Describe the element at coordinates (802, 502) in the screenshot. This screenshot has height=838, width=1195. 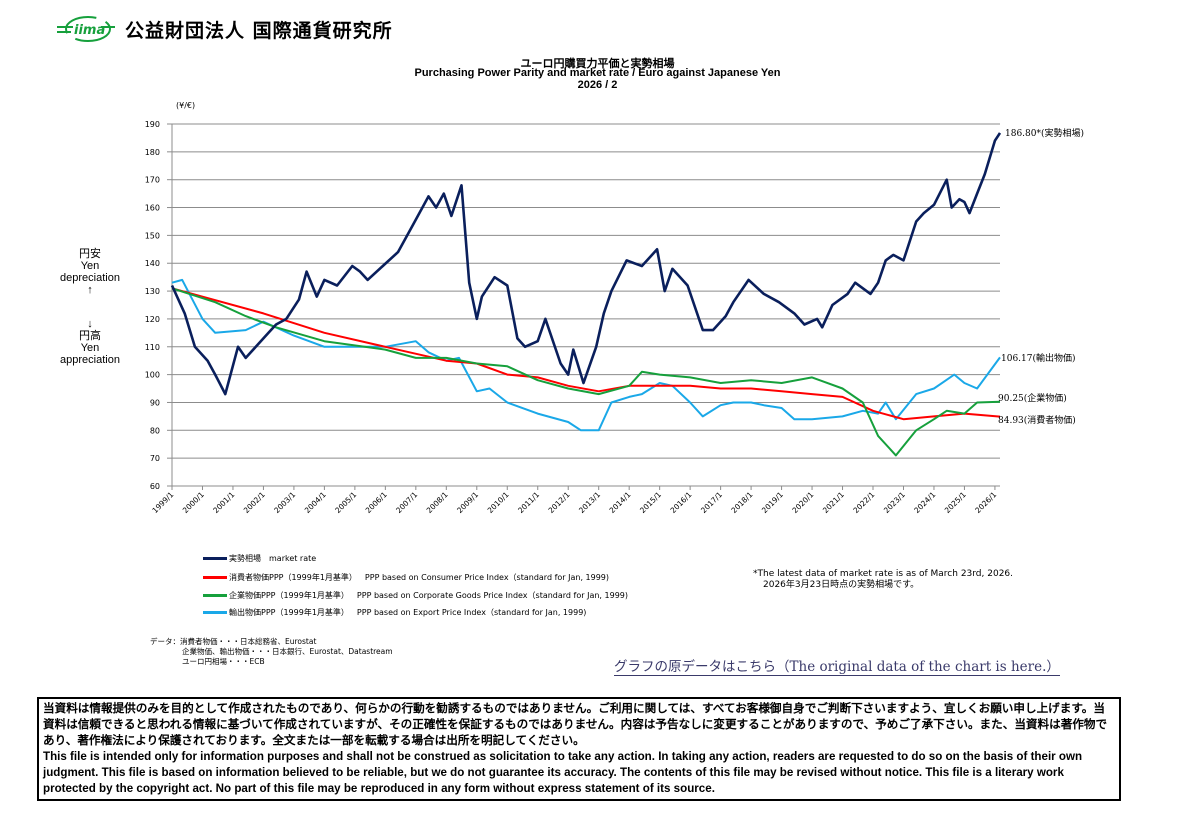
I see `x-tick-label: 2020/1` at that location.